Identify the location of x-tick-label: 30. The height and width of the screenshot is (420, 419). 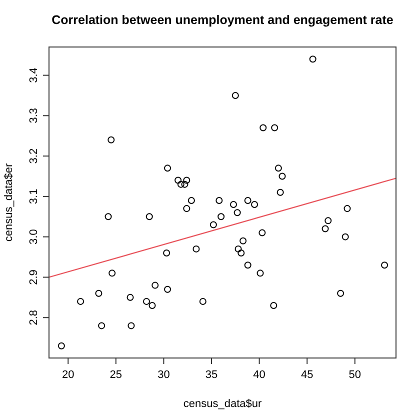
(164, 375).